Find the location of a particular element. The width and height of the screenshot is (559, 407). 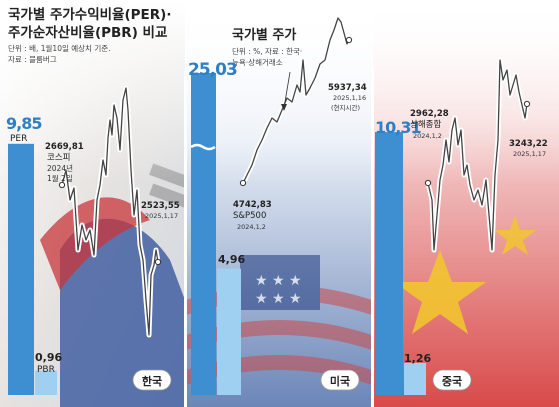

sp500-end-note: (현지시간) is located at coordinates (345, 107).